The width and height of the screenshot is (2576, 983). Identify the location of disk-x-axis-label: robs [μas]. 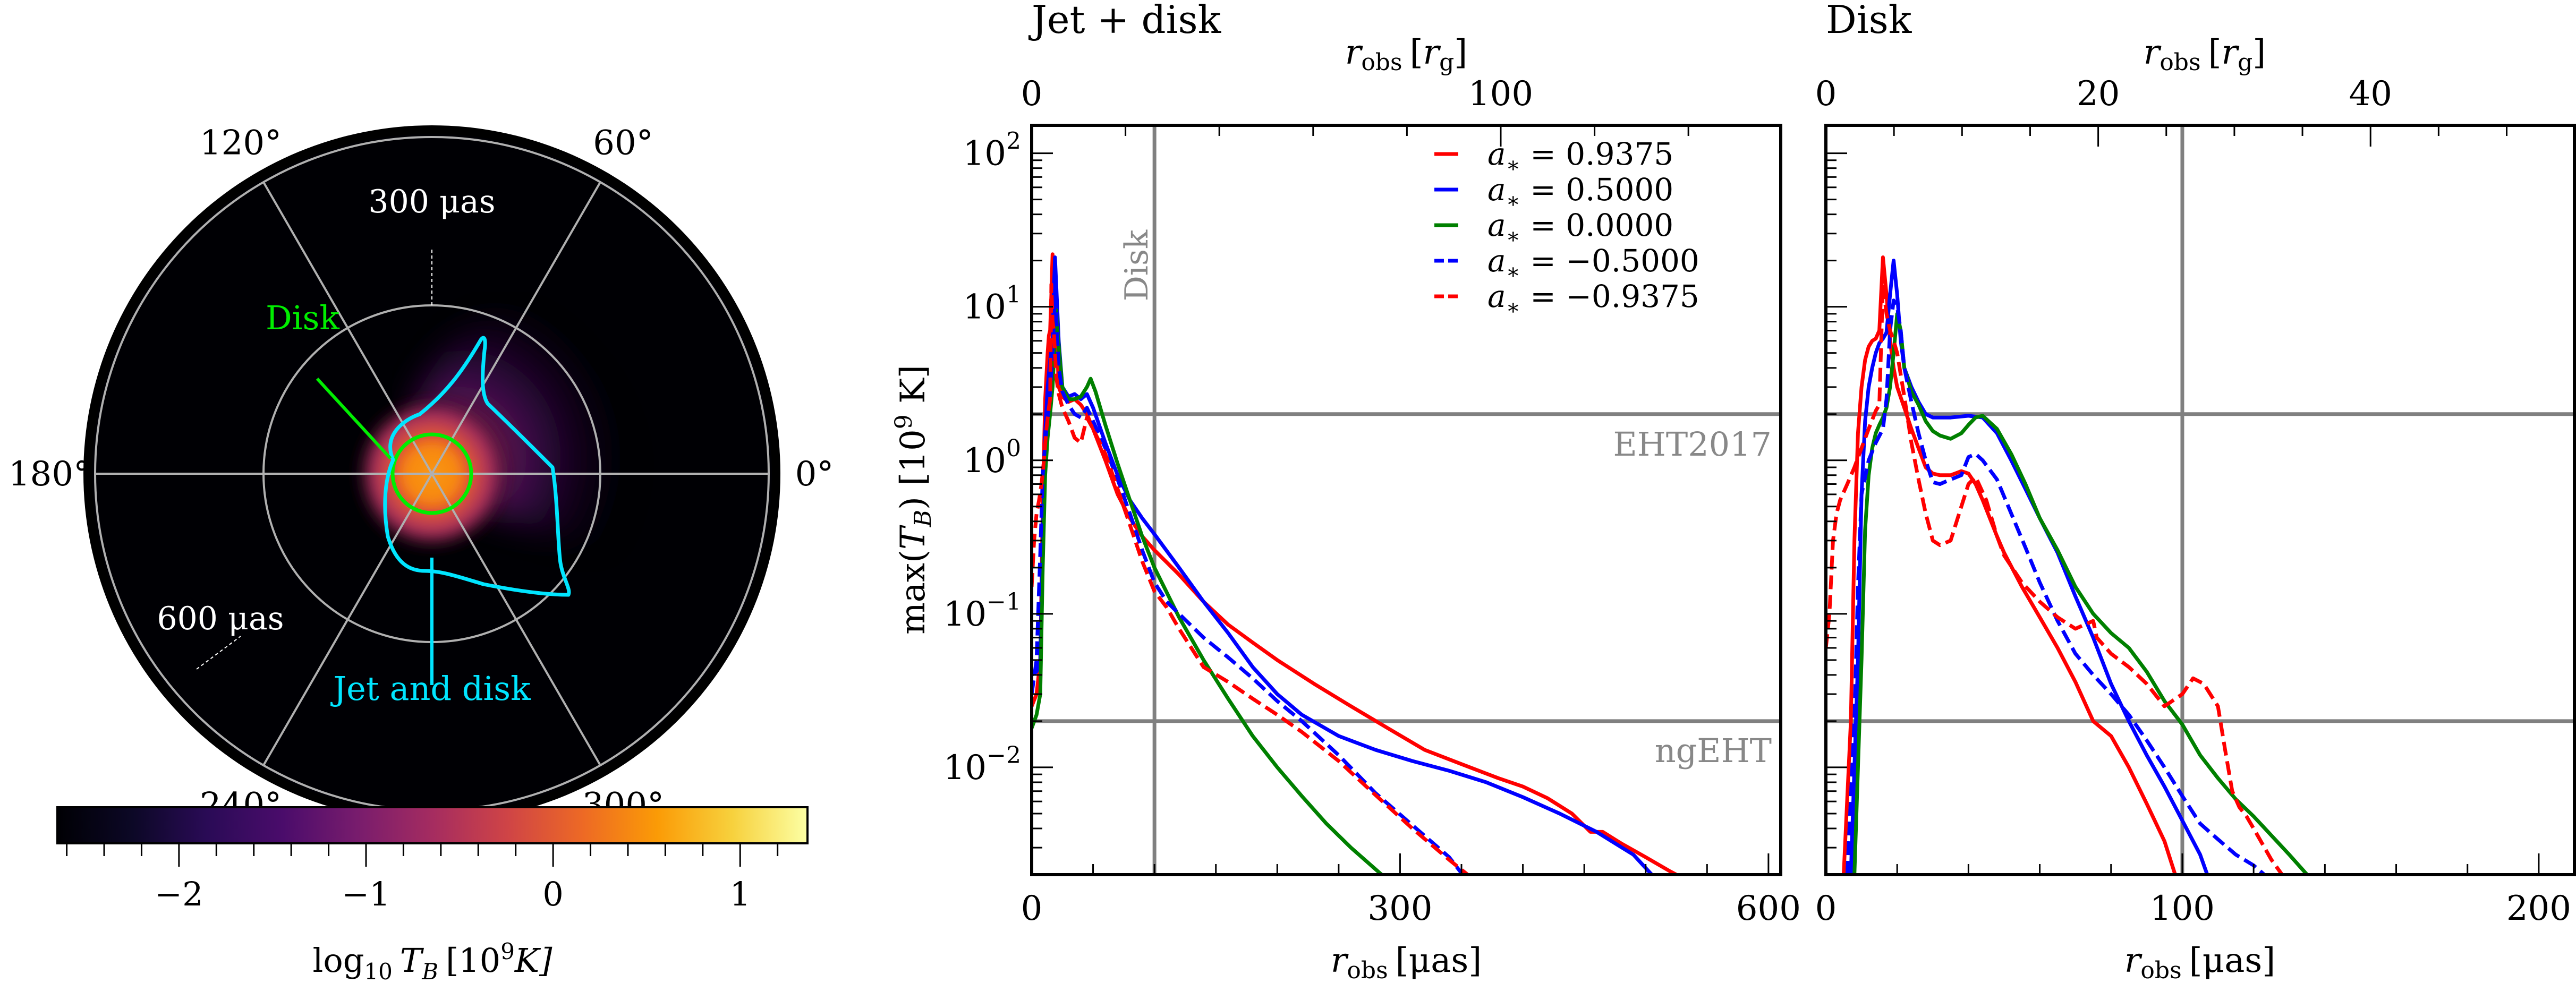
(2199, 962).